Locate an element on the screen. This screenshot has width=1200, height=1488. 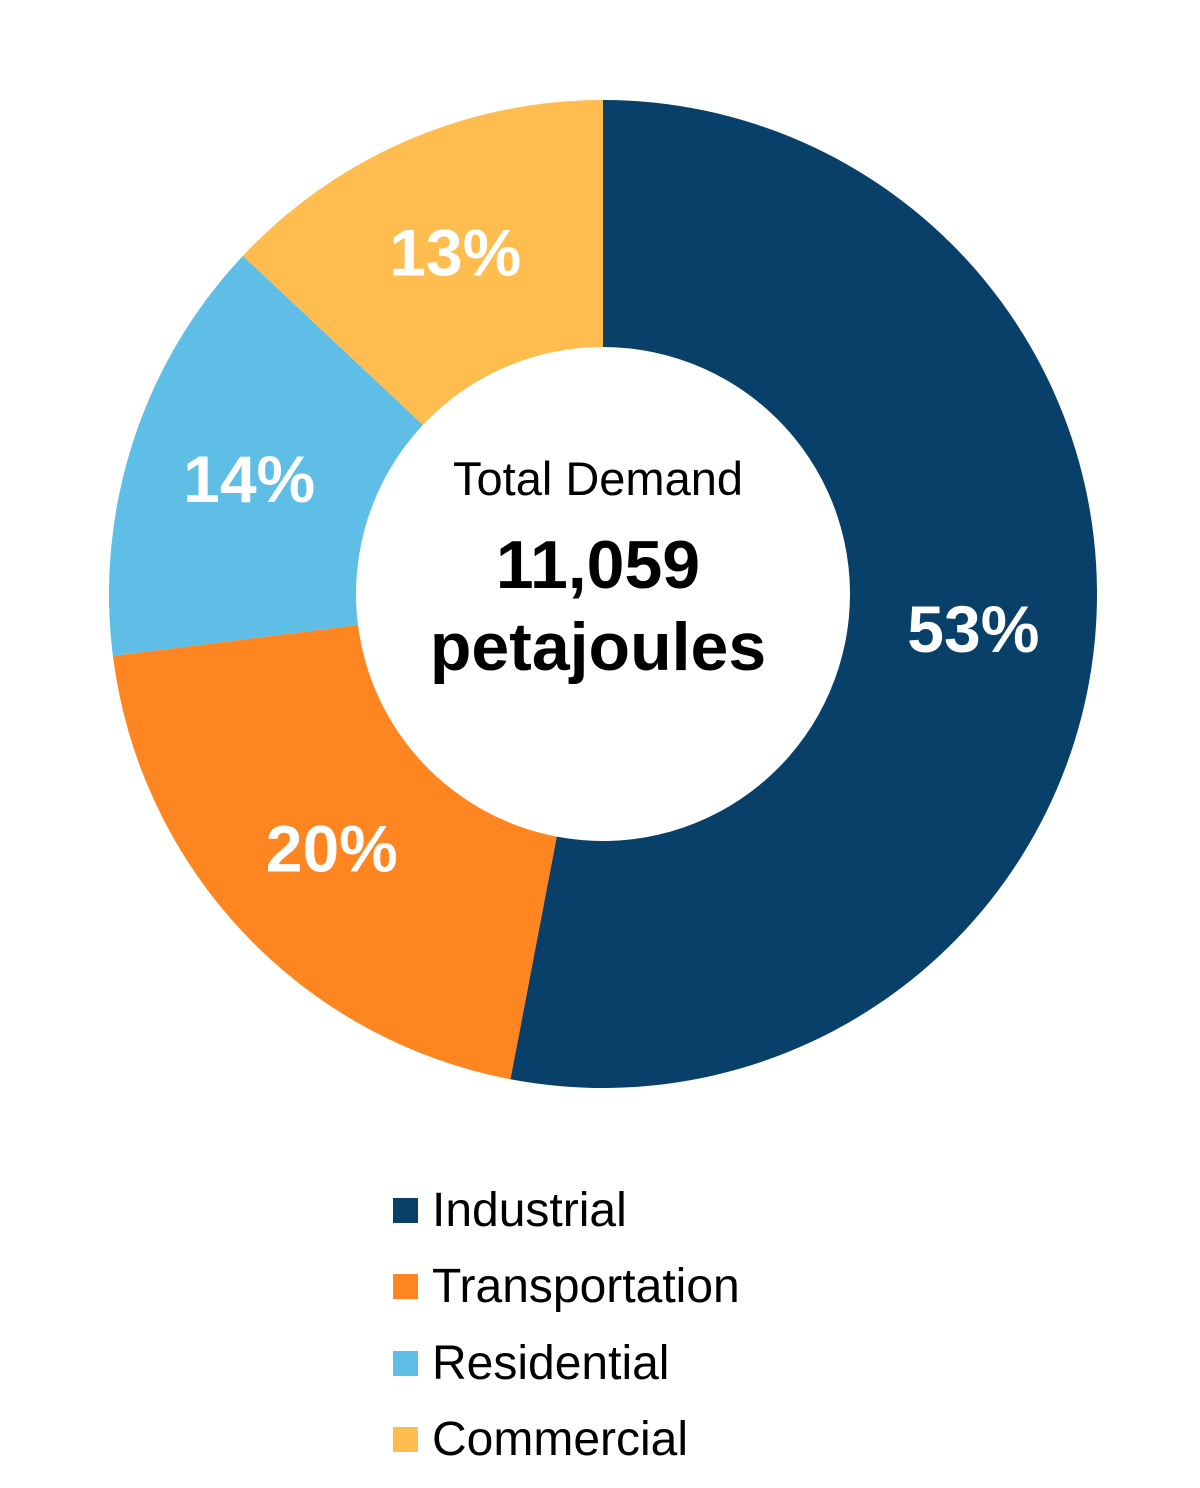
legend-item-commercial: Commercial is located at coordinates (566, 1440).